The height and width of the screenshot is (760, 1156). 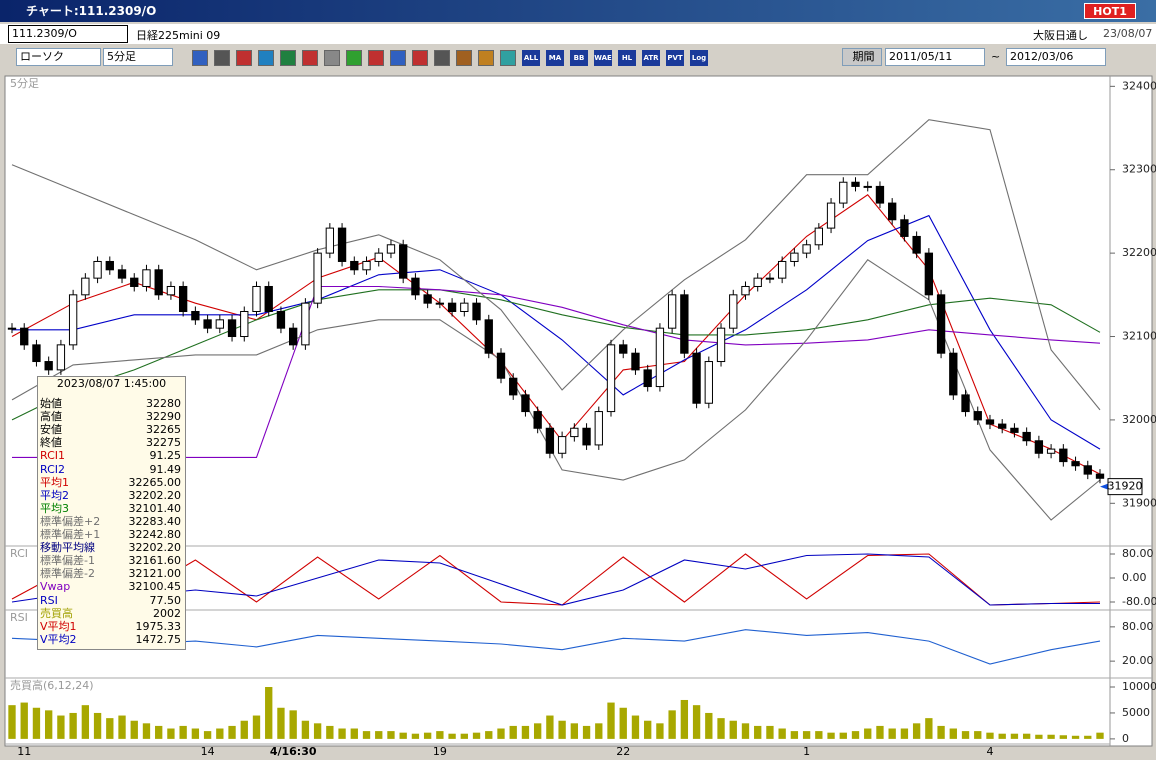 What do you see at coordinates (155, 534) in the screenshot?
I see `info-value: 32242.80` at bounding box center [155, 534].